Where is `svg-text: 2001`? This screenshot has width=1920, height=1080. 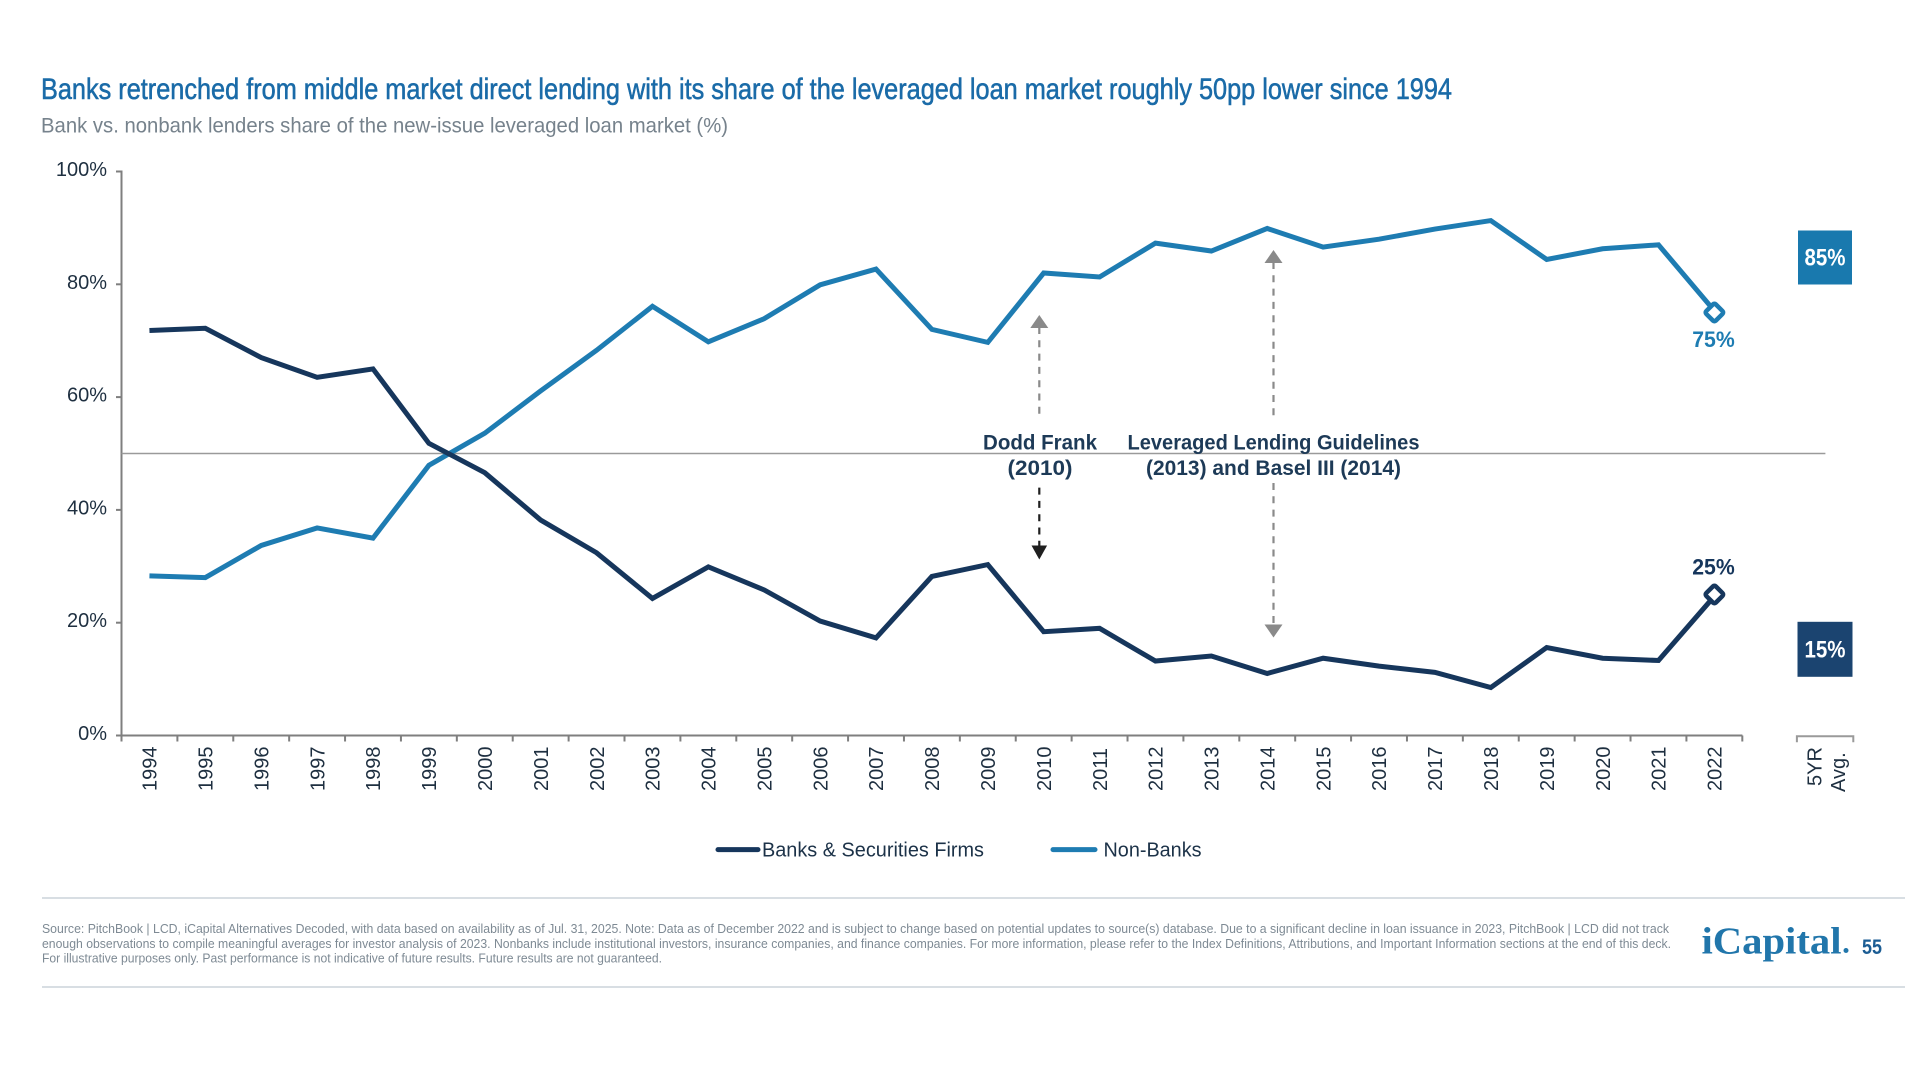
svg-text: 2001 is located at coordinates (542, 769).